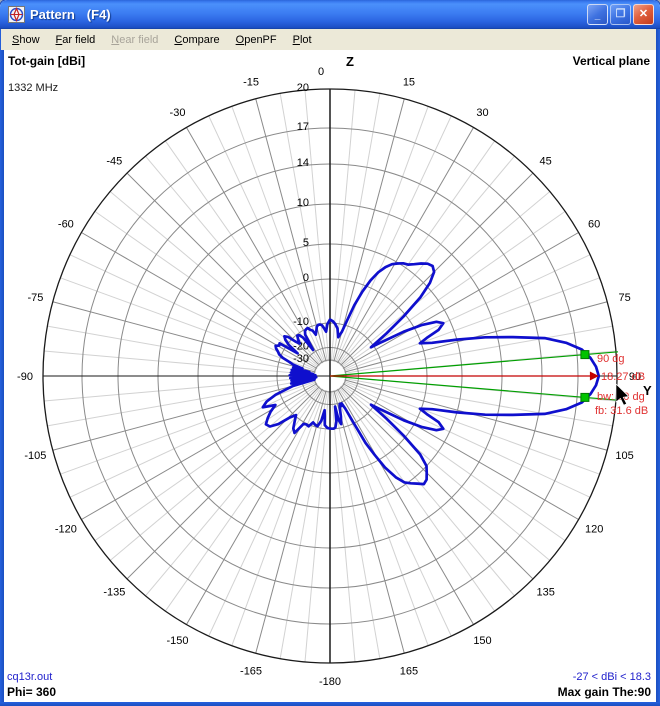 The width and height of the screenshot is (660, 706). I want to click on angle-label--150: -150, so click(177, 641).